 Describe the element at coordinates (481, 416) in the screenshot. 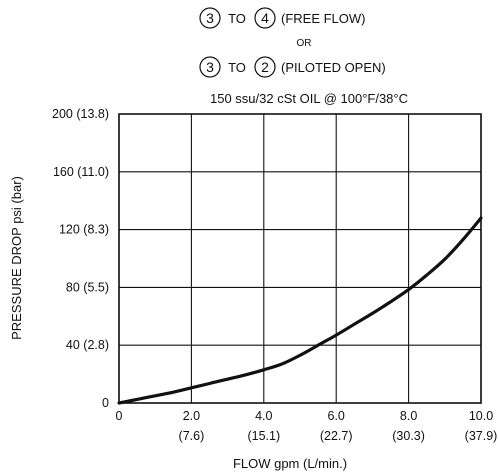

I see `x-tick-label: 10.0` at that location.